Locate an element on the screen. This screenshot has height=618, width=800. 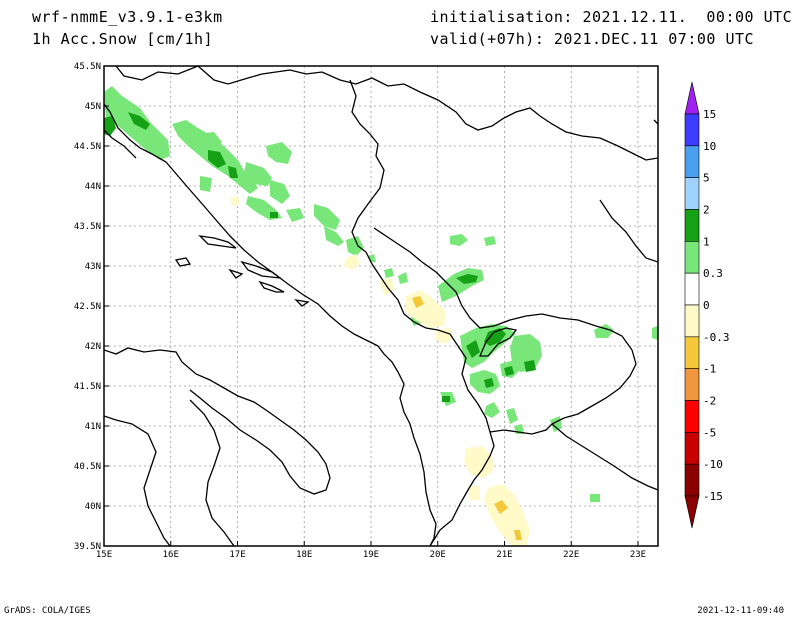
colorbar-label: 2 is located at coordinates (706, 210).